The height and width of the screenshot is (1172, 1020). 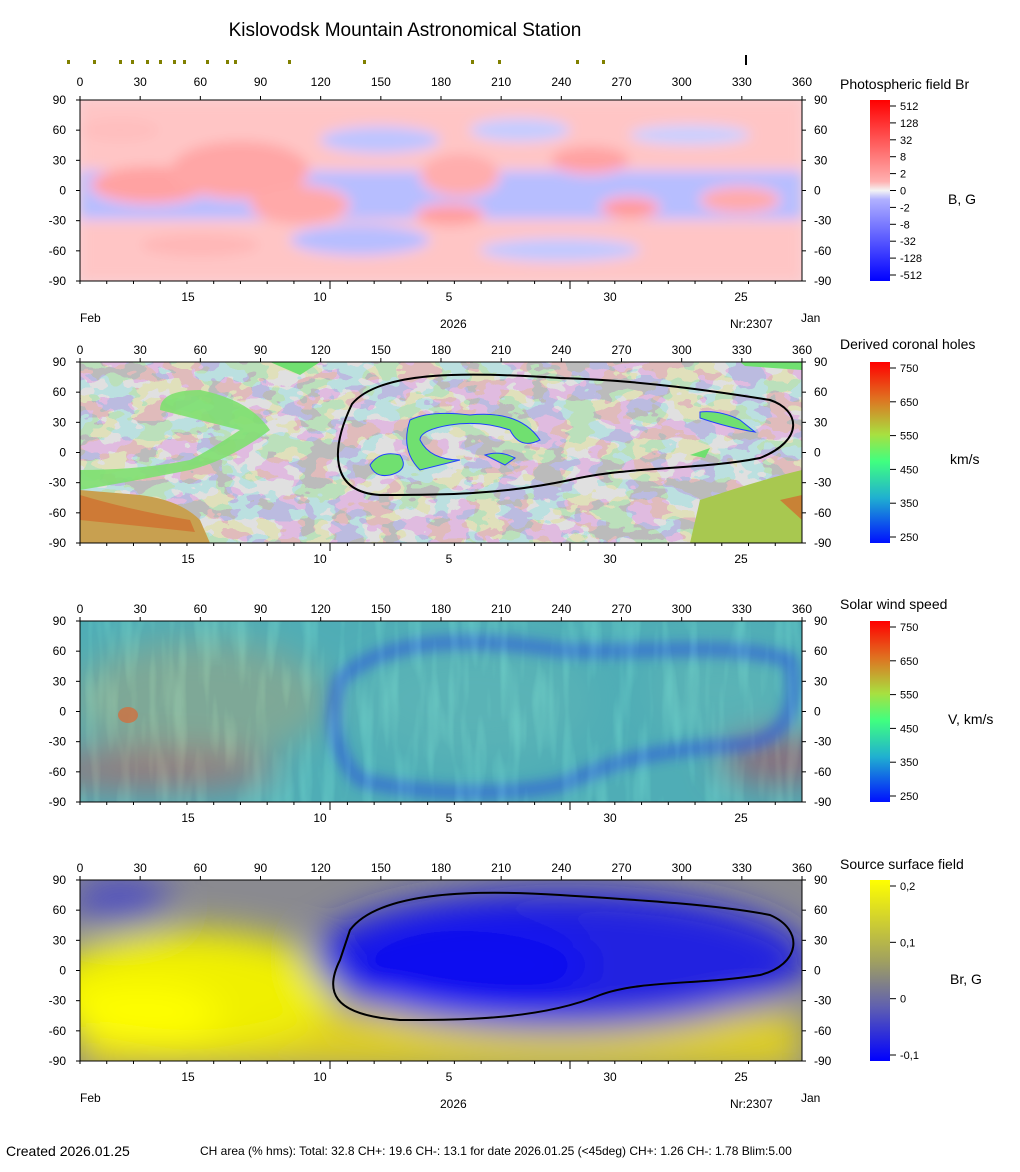 What do you see at coordinates (909, 124) in the screenshot?
I see `colorbar-label: 128` at bounding box center [909, 124].